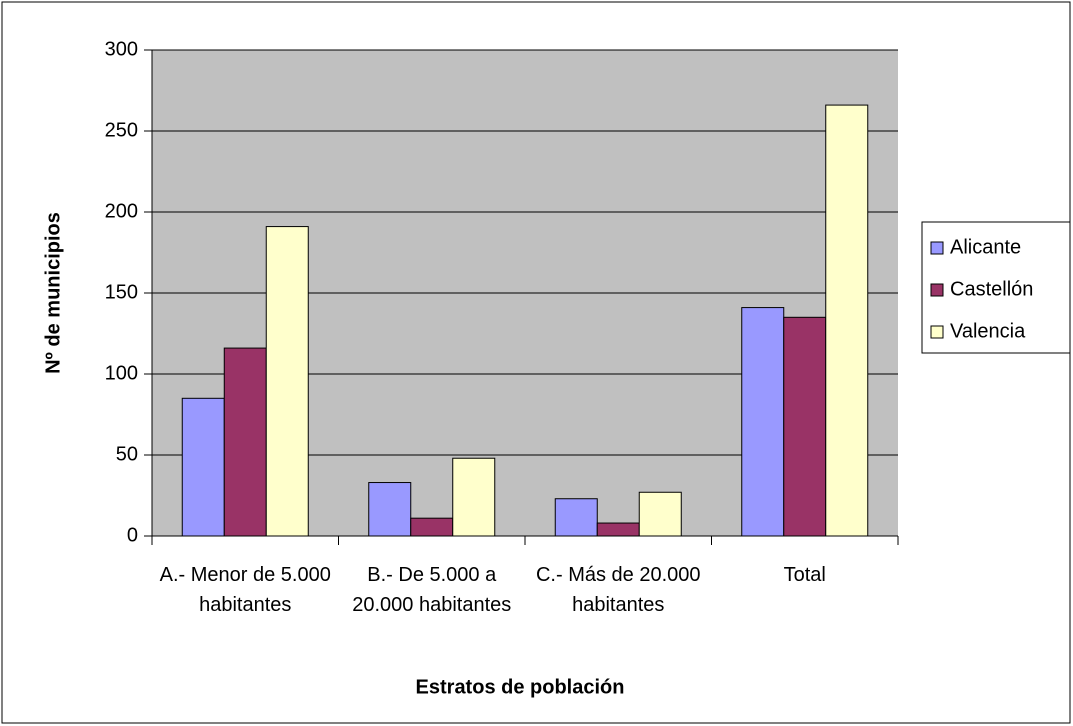 The image size is (1073, 726). What do you see at coordinates (985, 247) in the screenshot?
I see `legend-label: Alicante` at bounding box center [985, 247].